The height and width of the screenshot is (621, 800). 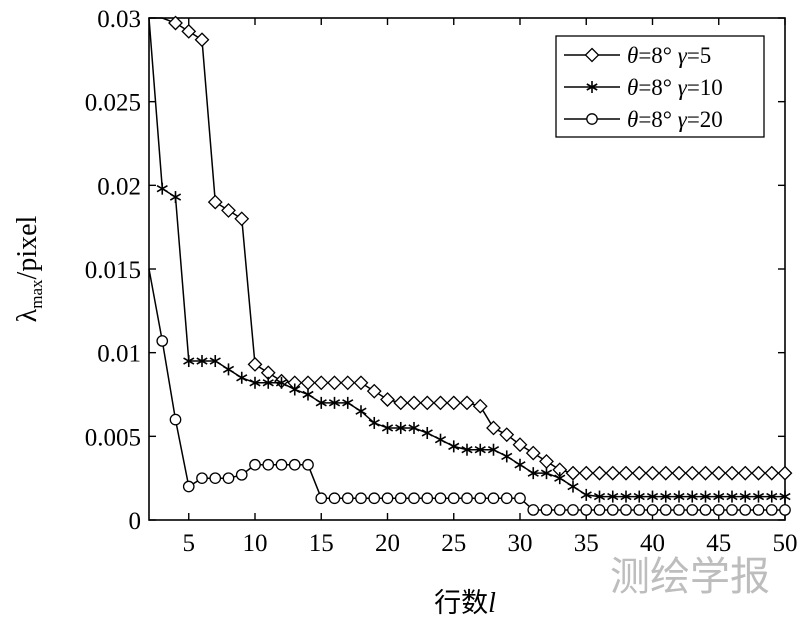 I want to click on y-tick-label: 0.005, so click(x=113, y=437).